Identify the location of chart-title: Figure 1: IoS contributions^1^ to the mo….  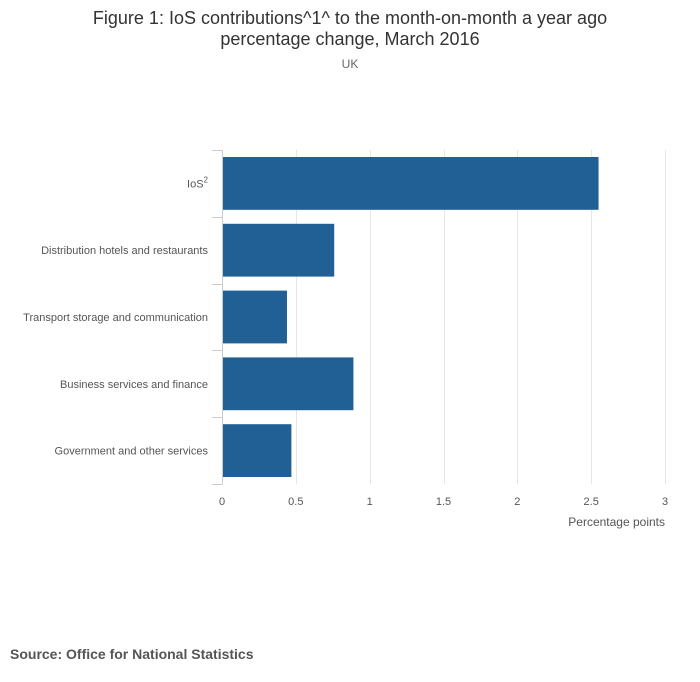
(350, 29).